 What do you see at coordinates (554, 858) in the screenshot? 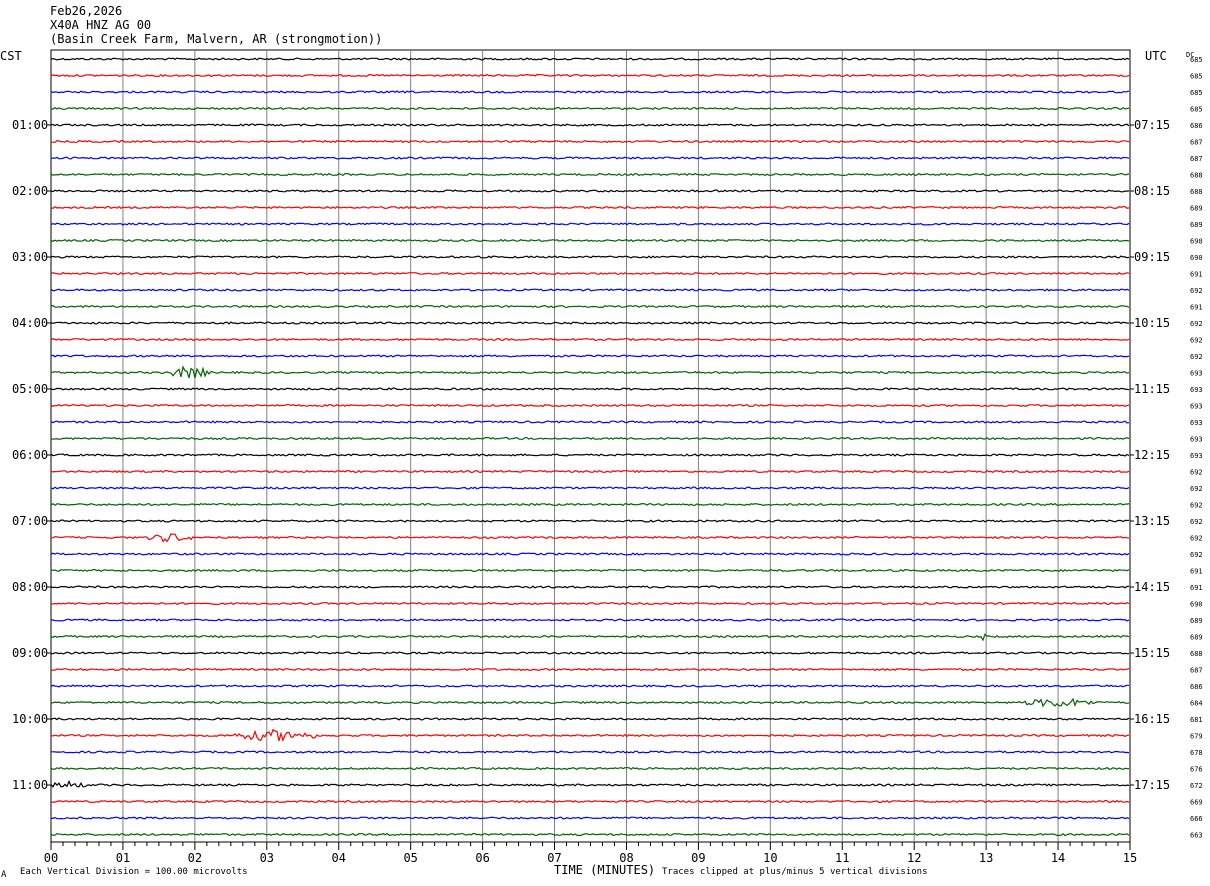
I see `x-tick-label: 07` at bounding box center [554, 858].